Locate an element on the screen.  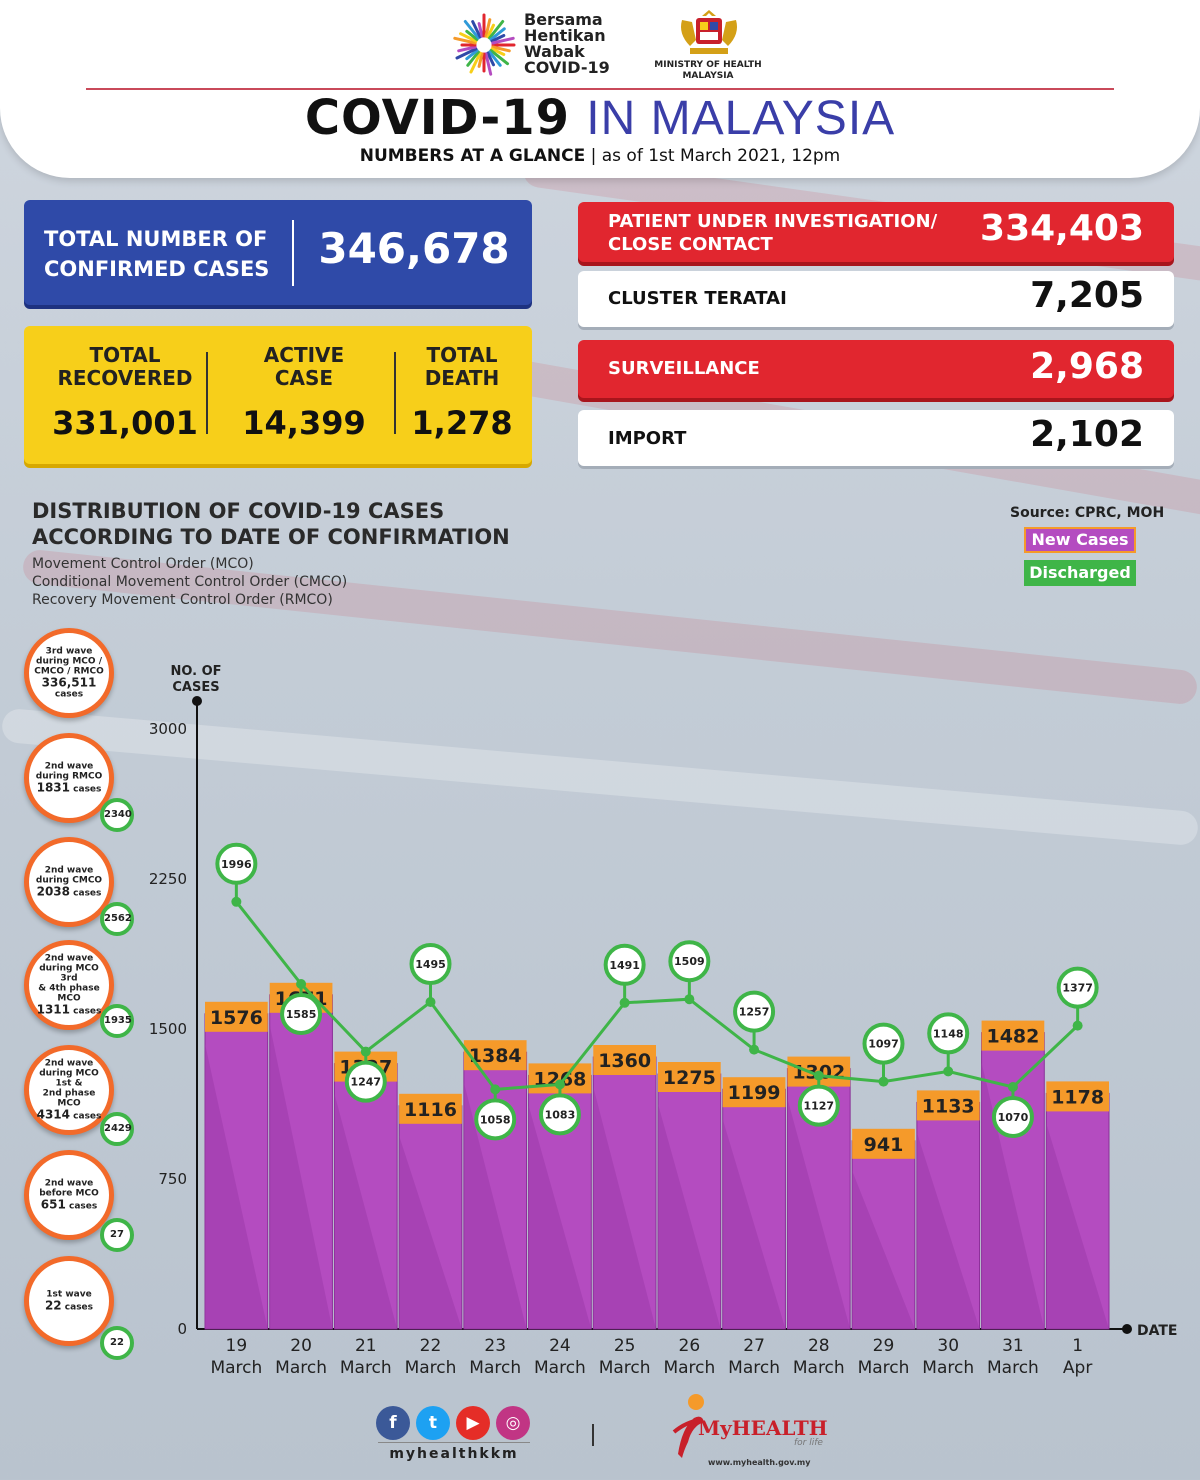
x-tick-label: 22 is located at coordinates (431, 1346).